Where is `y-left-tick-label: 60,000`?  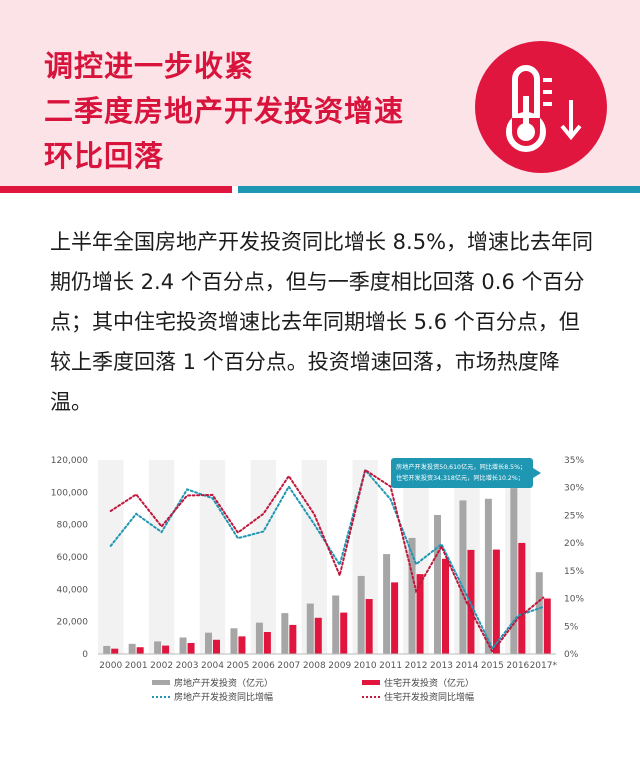
y-left-tick-label: 60,000 is located at coordinates (73, 558).